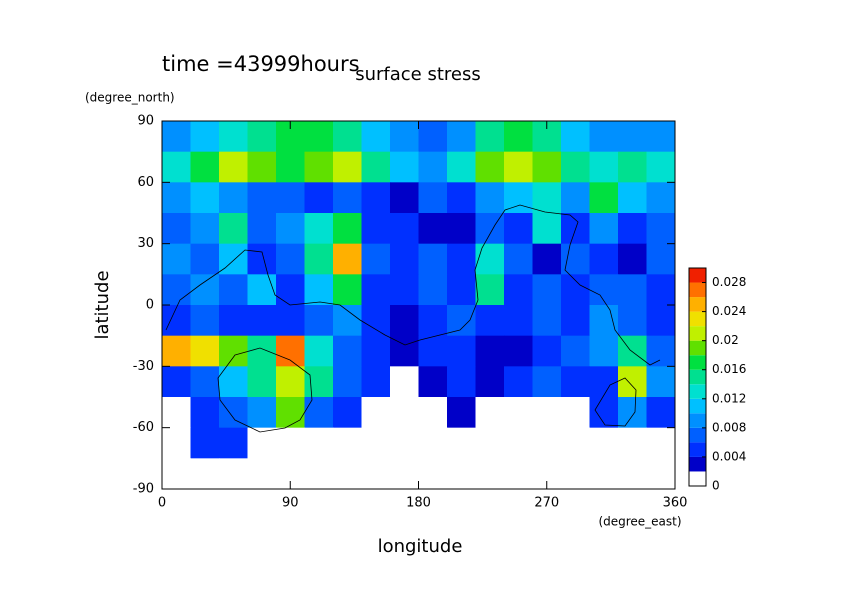  Describe the element at coordinates (729, 282) in the screenshot. I see `colorbar-tick-label: 0.028` at that location.